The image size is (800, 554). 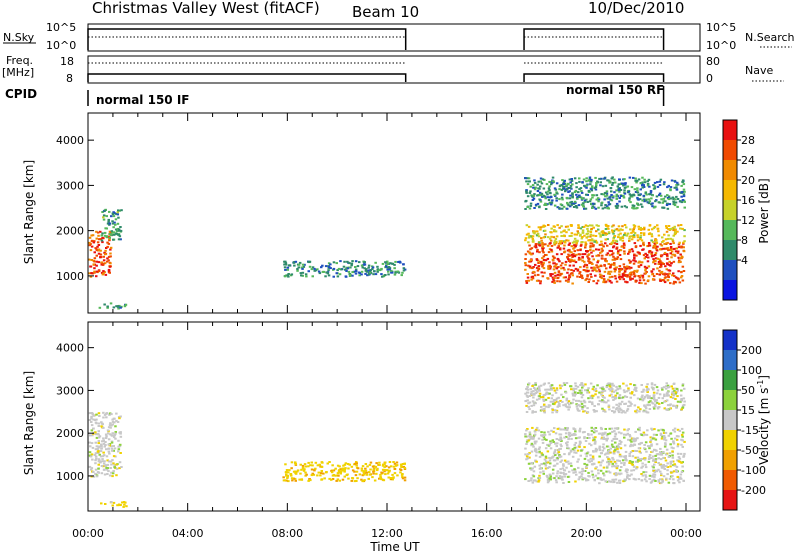 What do you see at coordinates (247, 39) in the screenshot?
I see `nsky-trace` at bounding box center [247, 39].